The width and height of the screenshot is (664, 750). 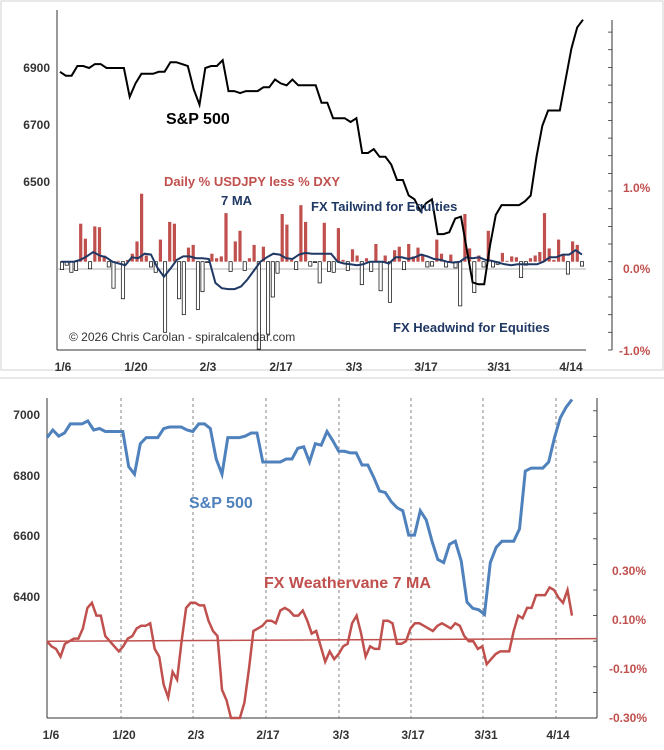 What do you see at coordinates (499, 367) in the screenshot?
I see `top-x-tick: 3/31` at bounding box center [499, 367].